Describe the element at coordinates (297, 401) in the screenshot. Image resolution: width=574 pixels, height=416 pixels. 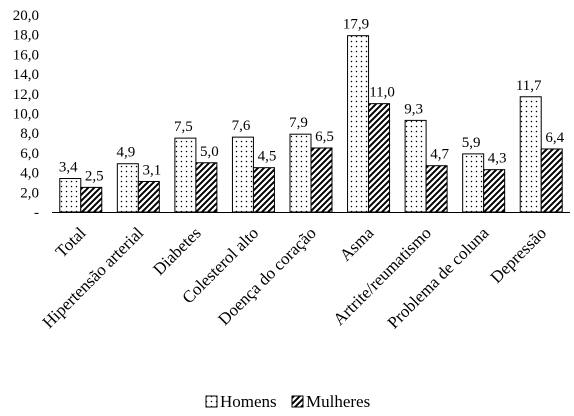
I see `legend-swatch-mulheres` at that location.